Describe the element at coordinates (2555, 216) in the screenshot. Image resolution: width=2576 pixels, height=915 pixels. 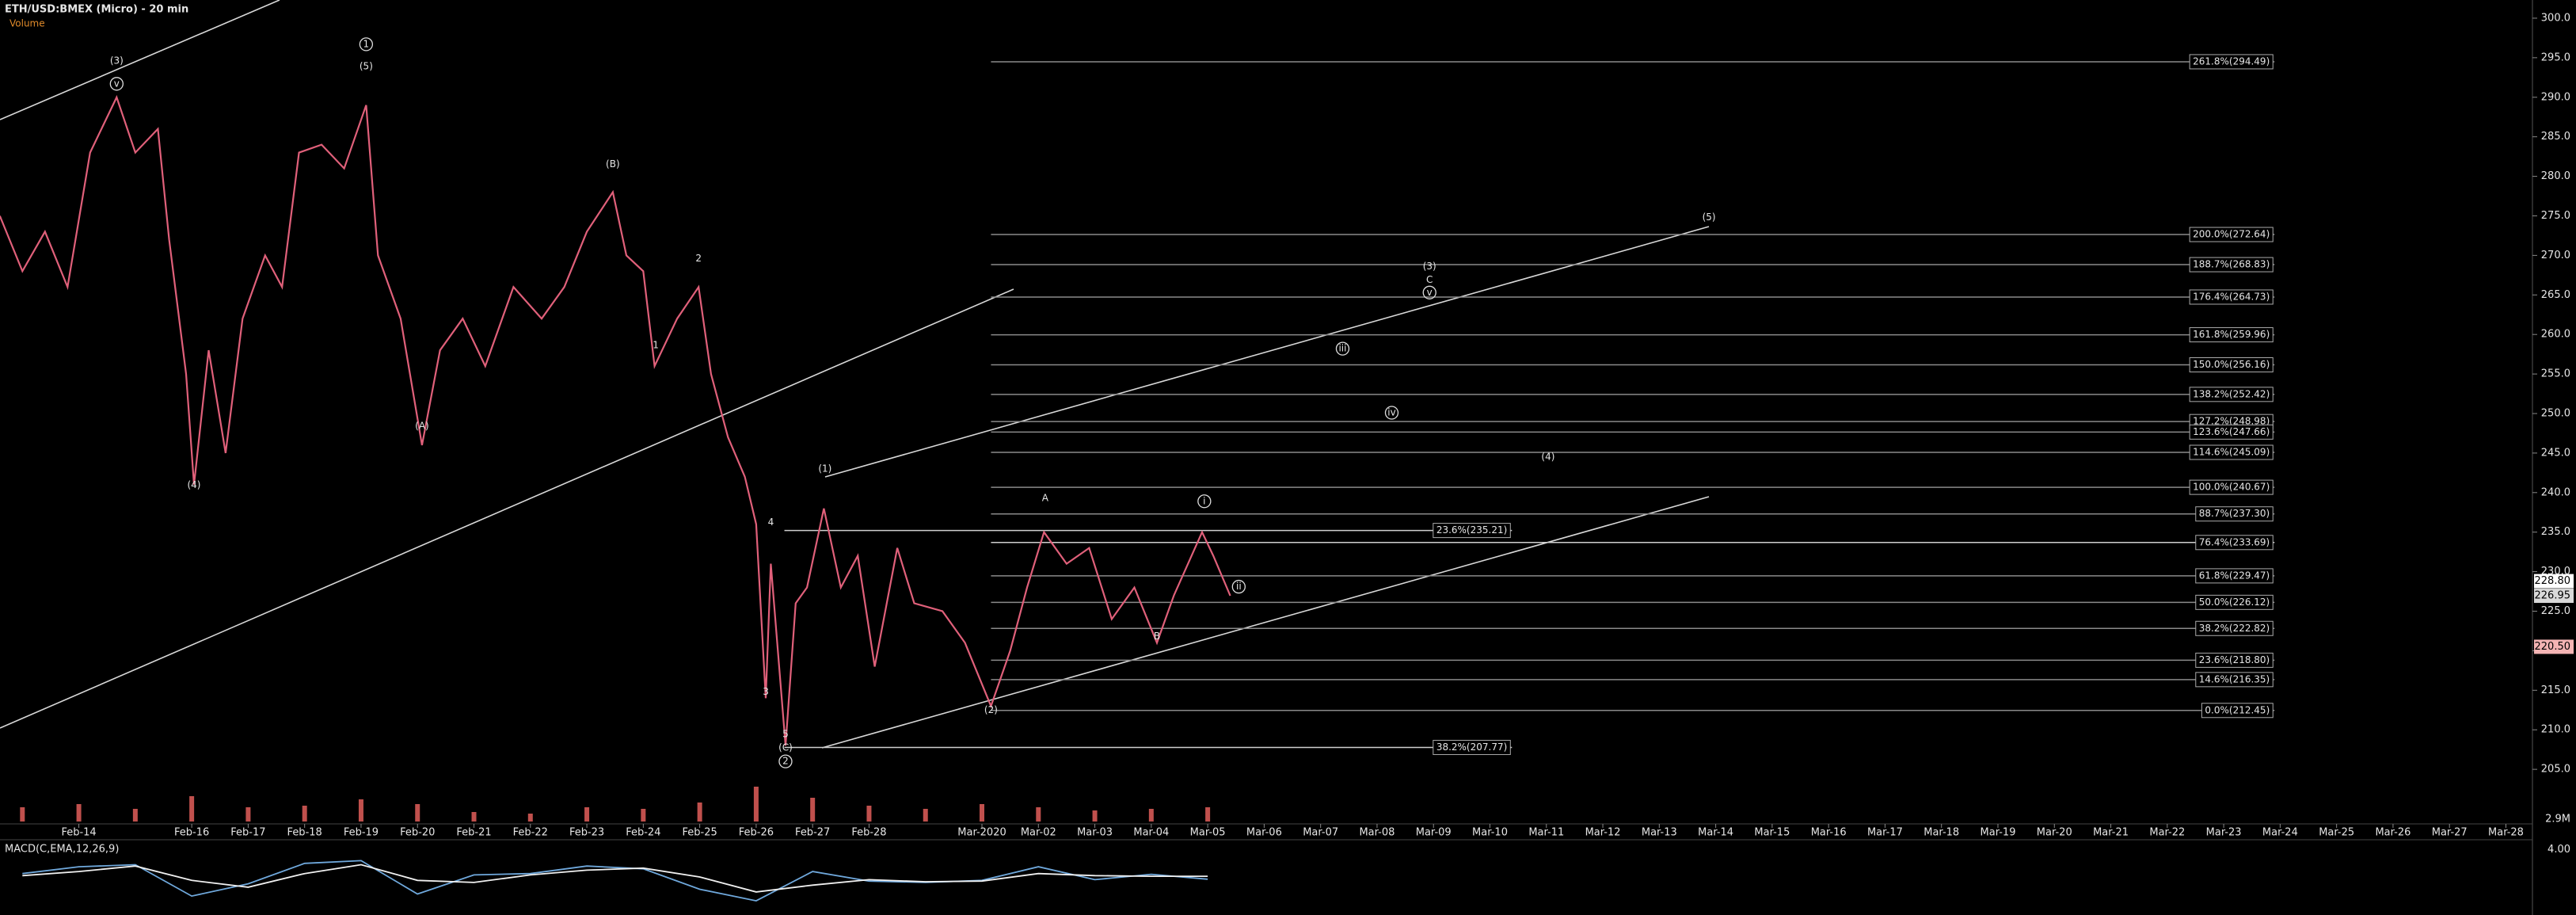
I see `y-tick-label: 275.0` at that location.